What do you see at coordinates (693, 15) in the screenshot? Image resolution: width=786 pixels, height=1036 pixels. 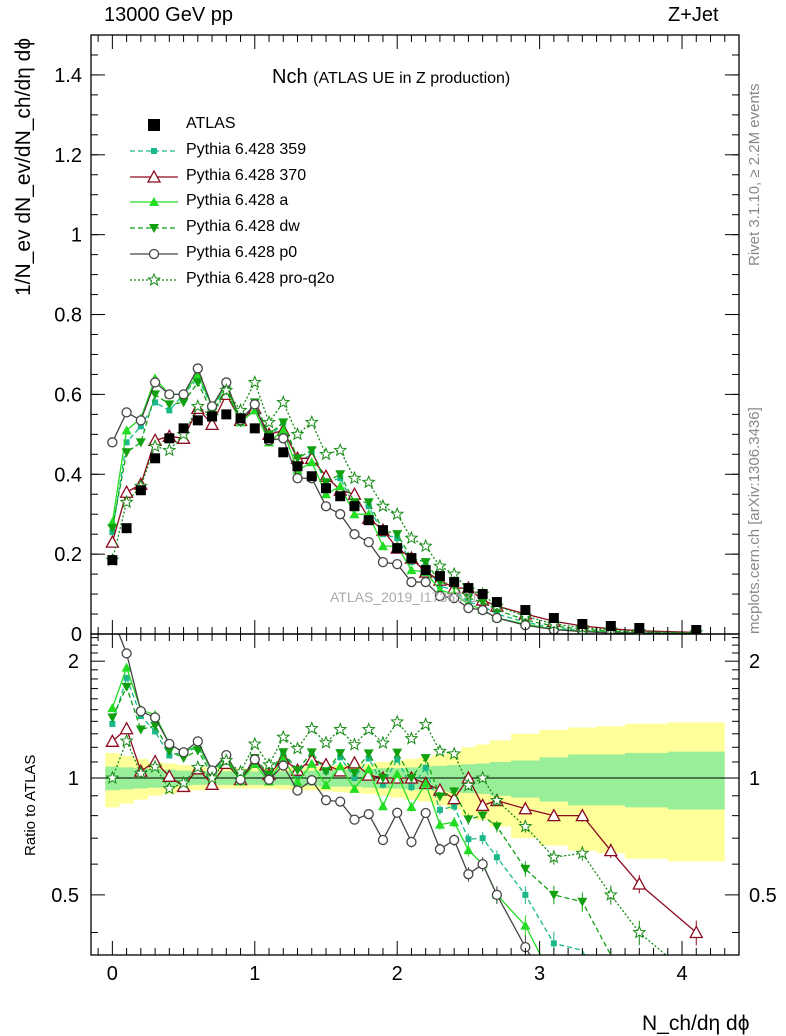 I see `process-label: Z+Jet` at bounding box center [693, 15].